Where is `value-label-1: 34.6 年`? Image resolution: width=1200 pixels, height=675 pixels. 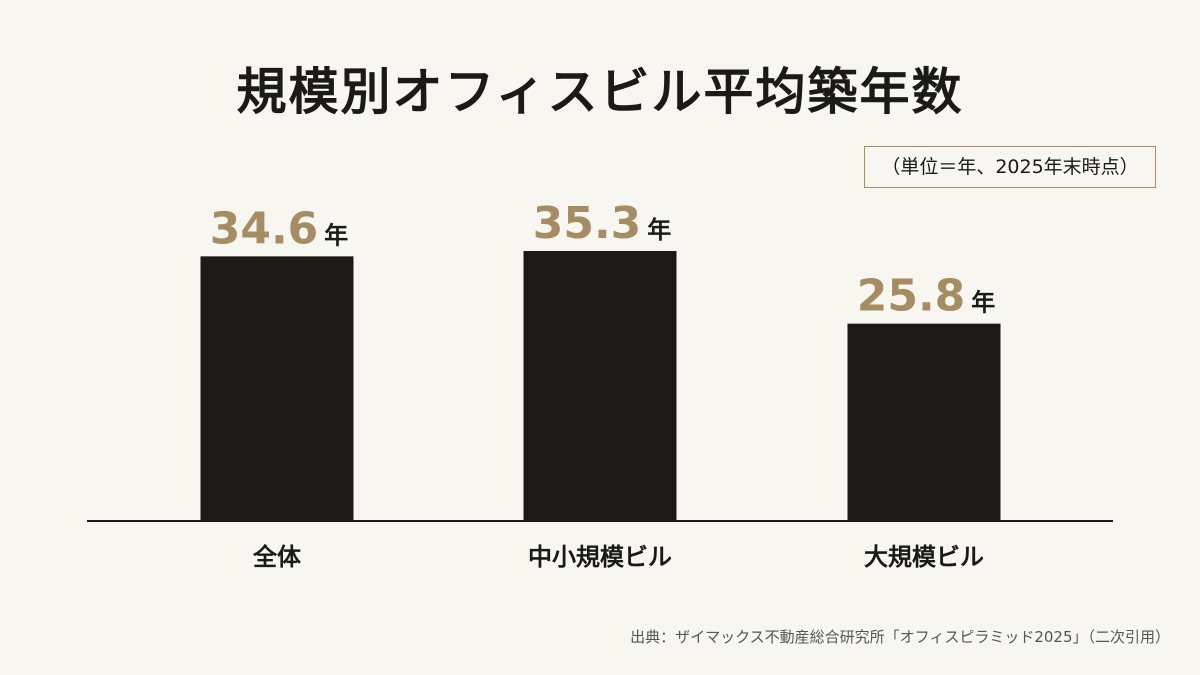 value-label-1: 34.6 年 is located at coordinates (279, 228).